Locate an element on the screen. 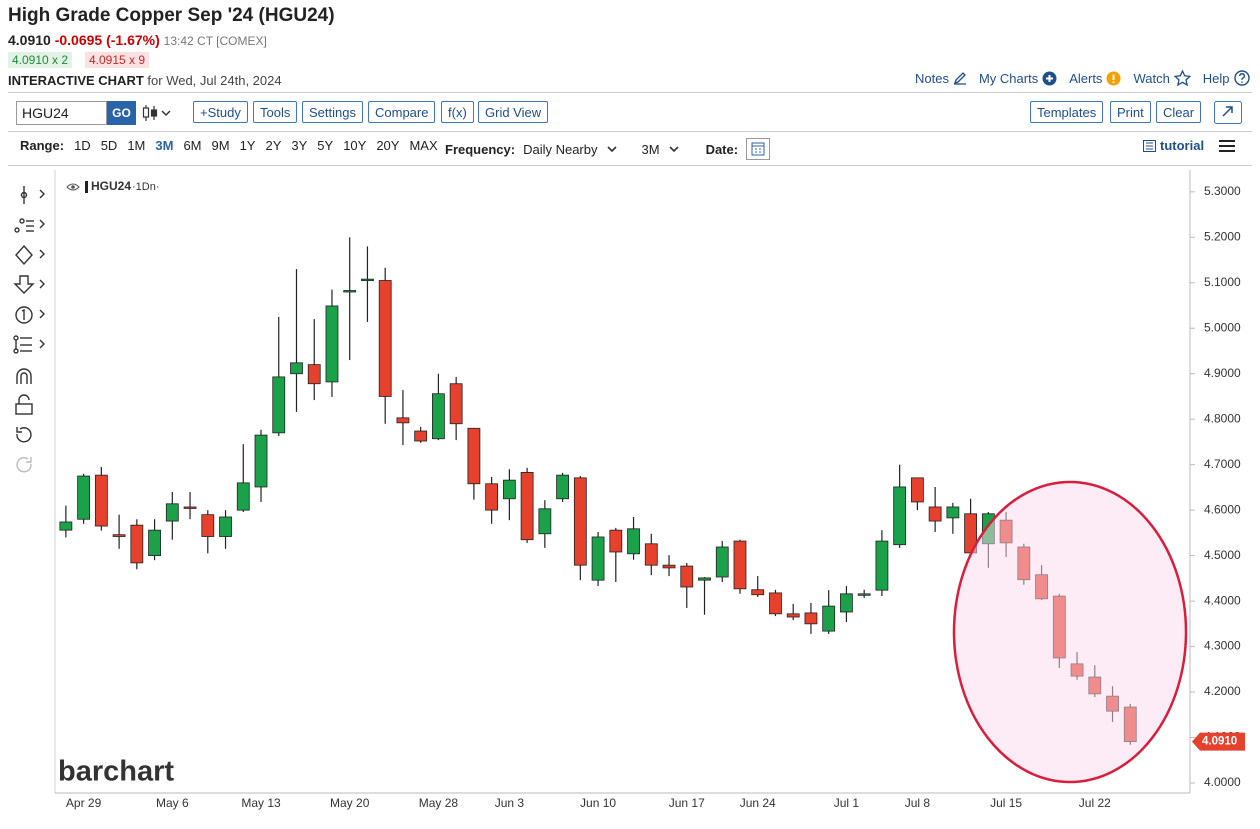 The image size is (1260, 829). range-option: 1D is located at coordinates (82, 145).